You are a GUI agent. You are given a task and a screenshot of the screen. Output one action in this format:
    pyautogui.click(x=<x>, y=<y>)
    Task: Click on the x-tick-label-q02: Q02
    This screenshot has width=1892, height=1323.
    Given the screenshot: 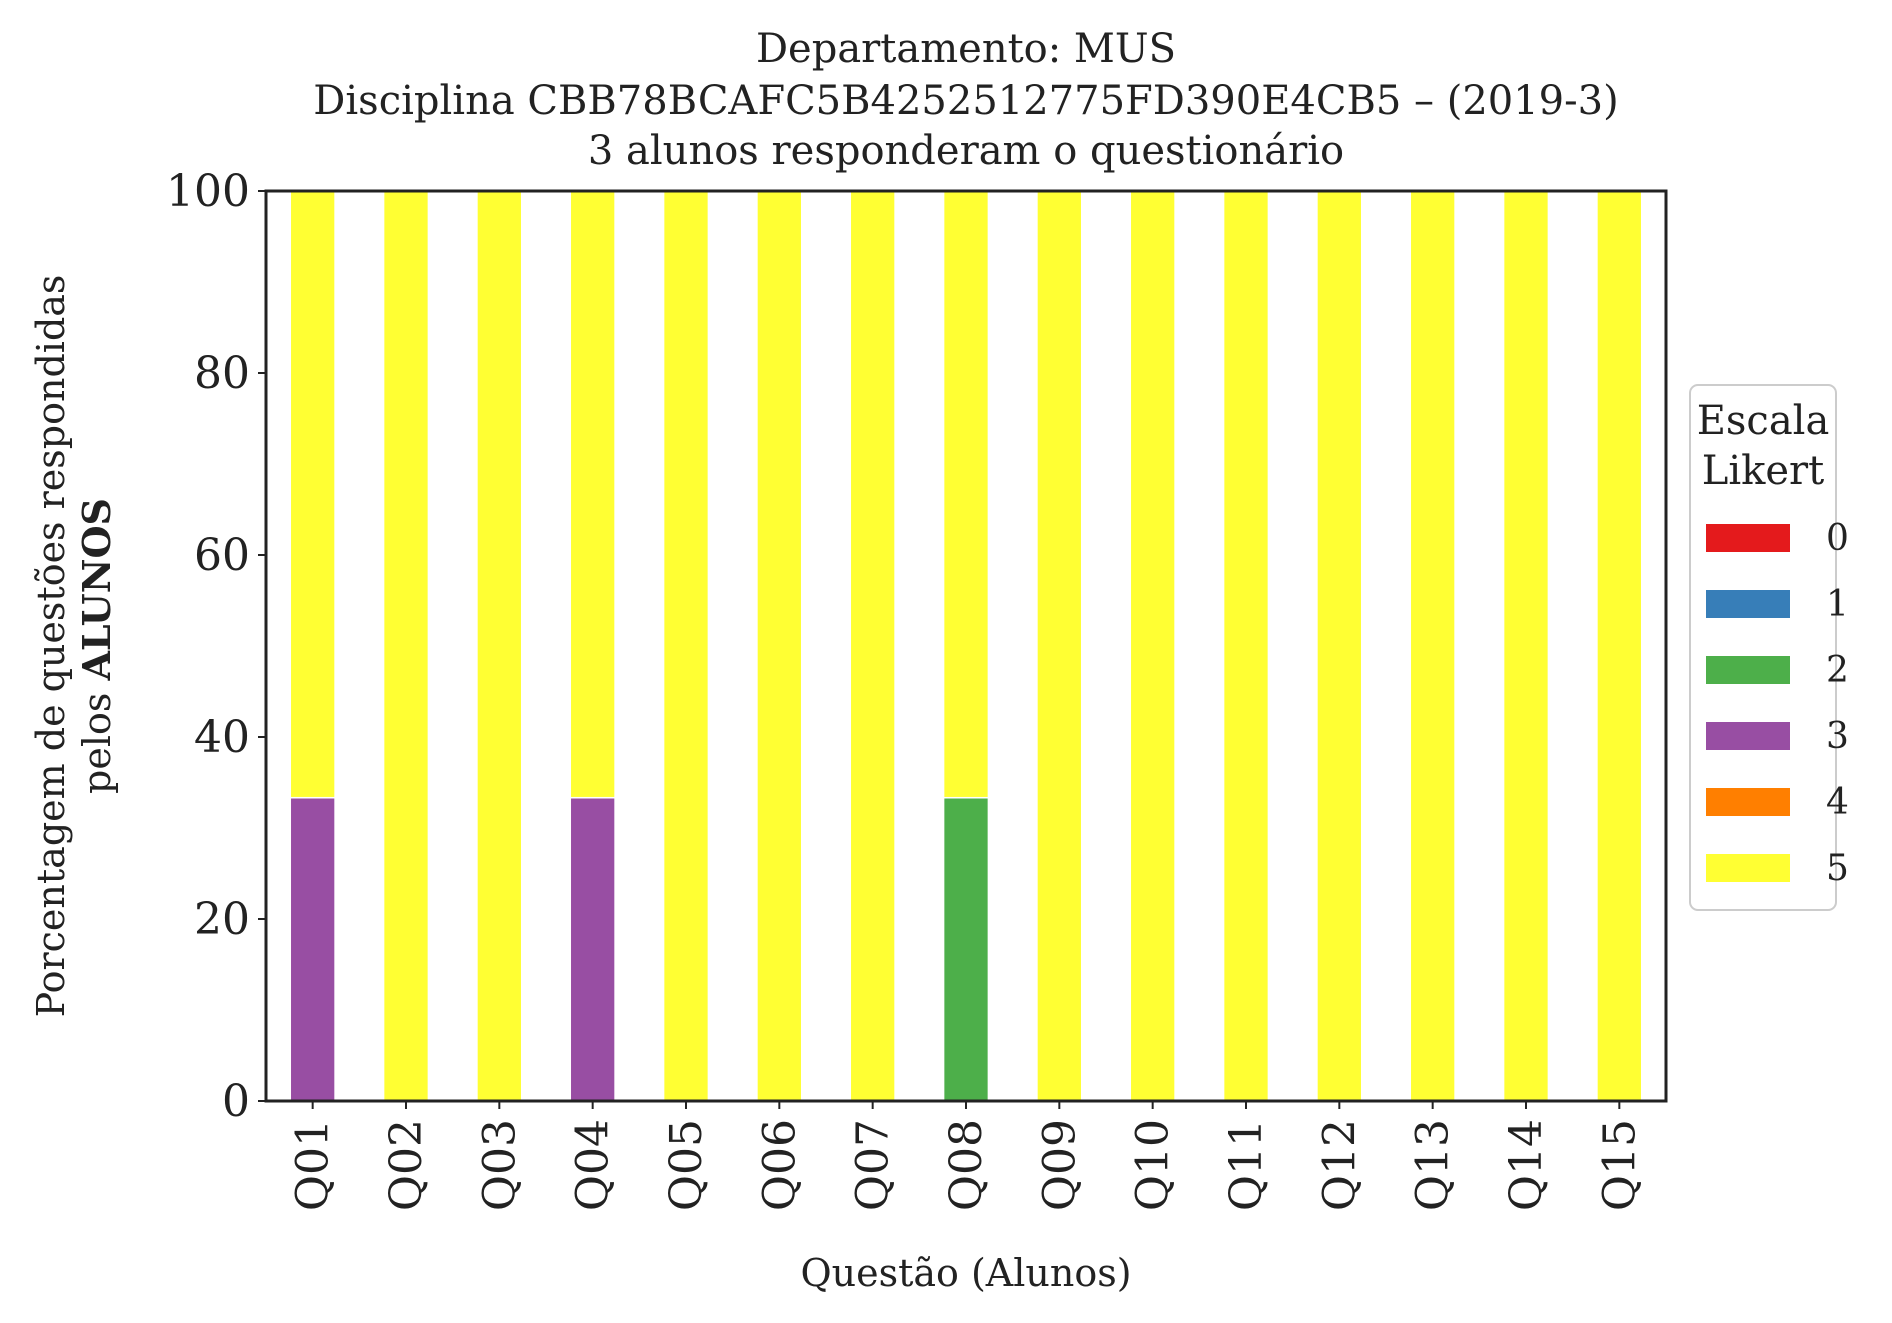 What is the action you would take?
    pyautogui.click(x=406, y=1165)
    